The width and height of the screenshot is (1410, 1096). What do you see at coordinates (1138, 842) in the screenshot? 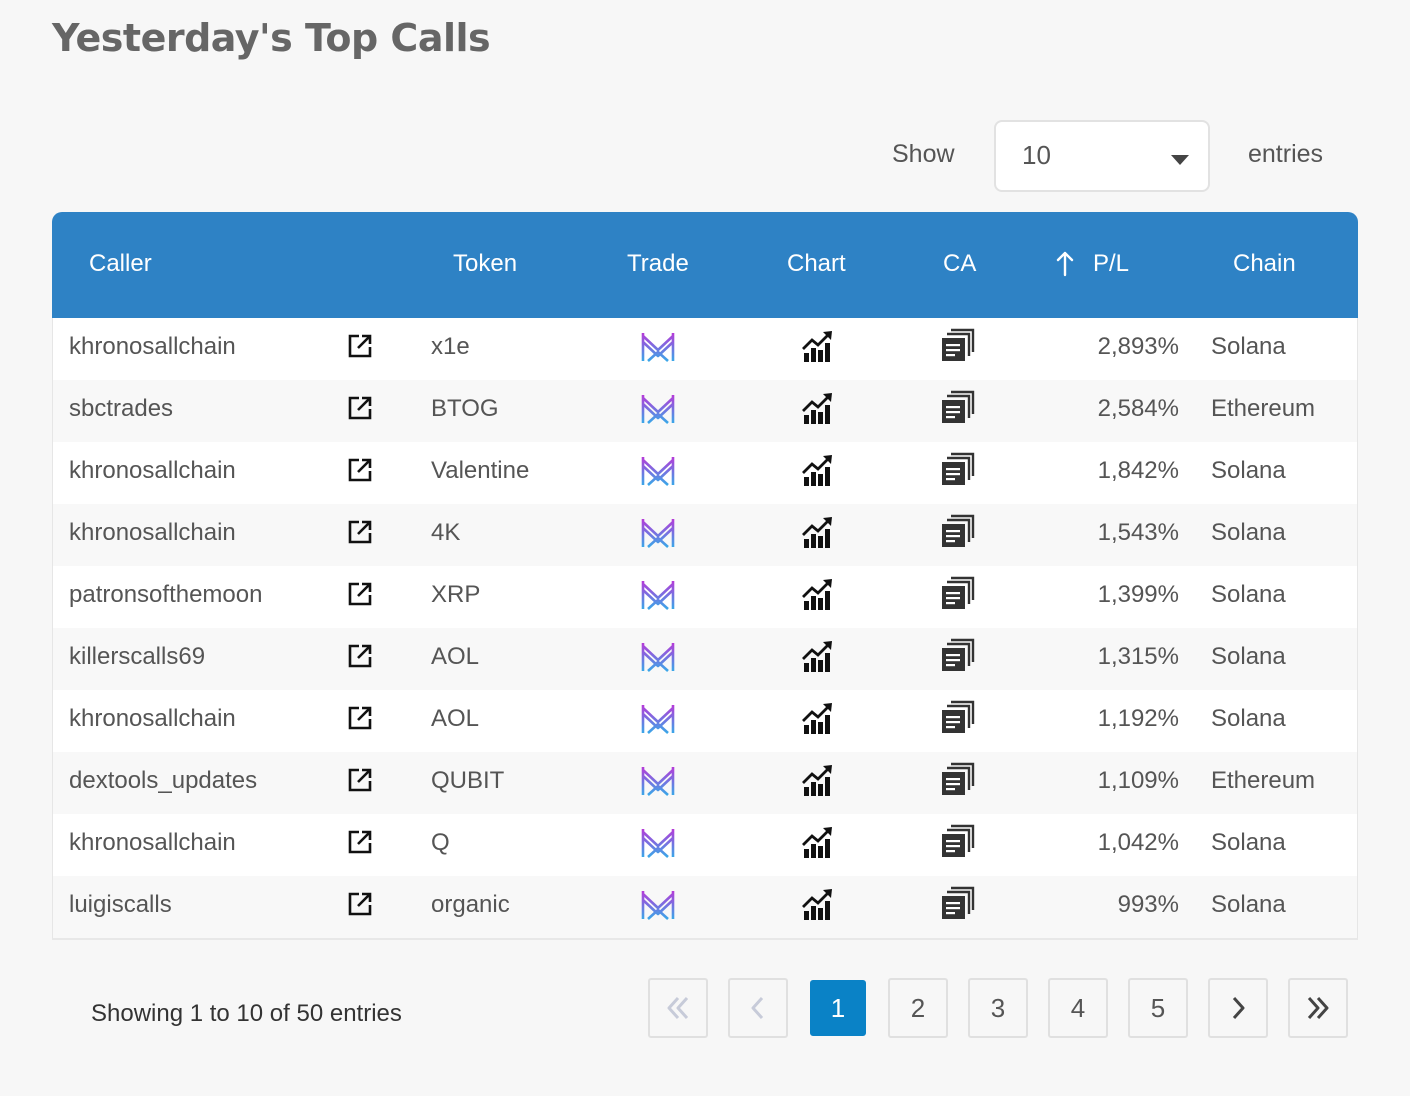
I see `pl-value: 1,042%` at bounding box center [1138, 842].